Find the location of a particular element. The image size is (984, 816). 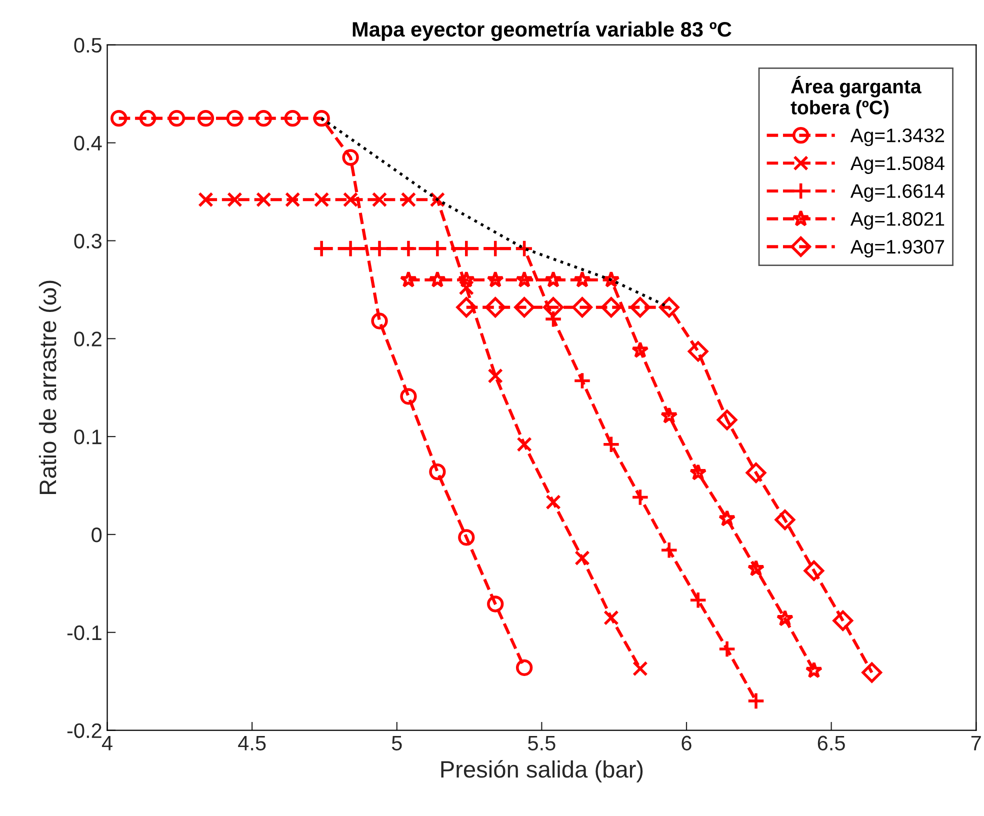

y-tick-label: 0 is located at coordinates (97, 534).